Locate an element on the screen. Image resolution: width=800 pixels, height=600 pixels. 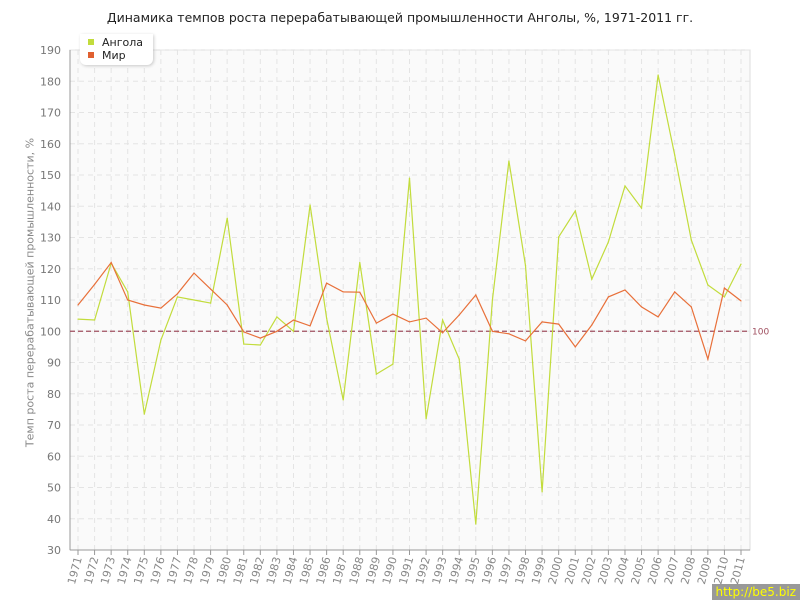
y-tick-label: 160 is located at coordinates (50, 144).